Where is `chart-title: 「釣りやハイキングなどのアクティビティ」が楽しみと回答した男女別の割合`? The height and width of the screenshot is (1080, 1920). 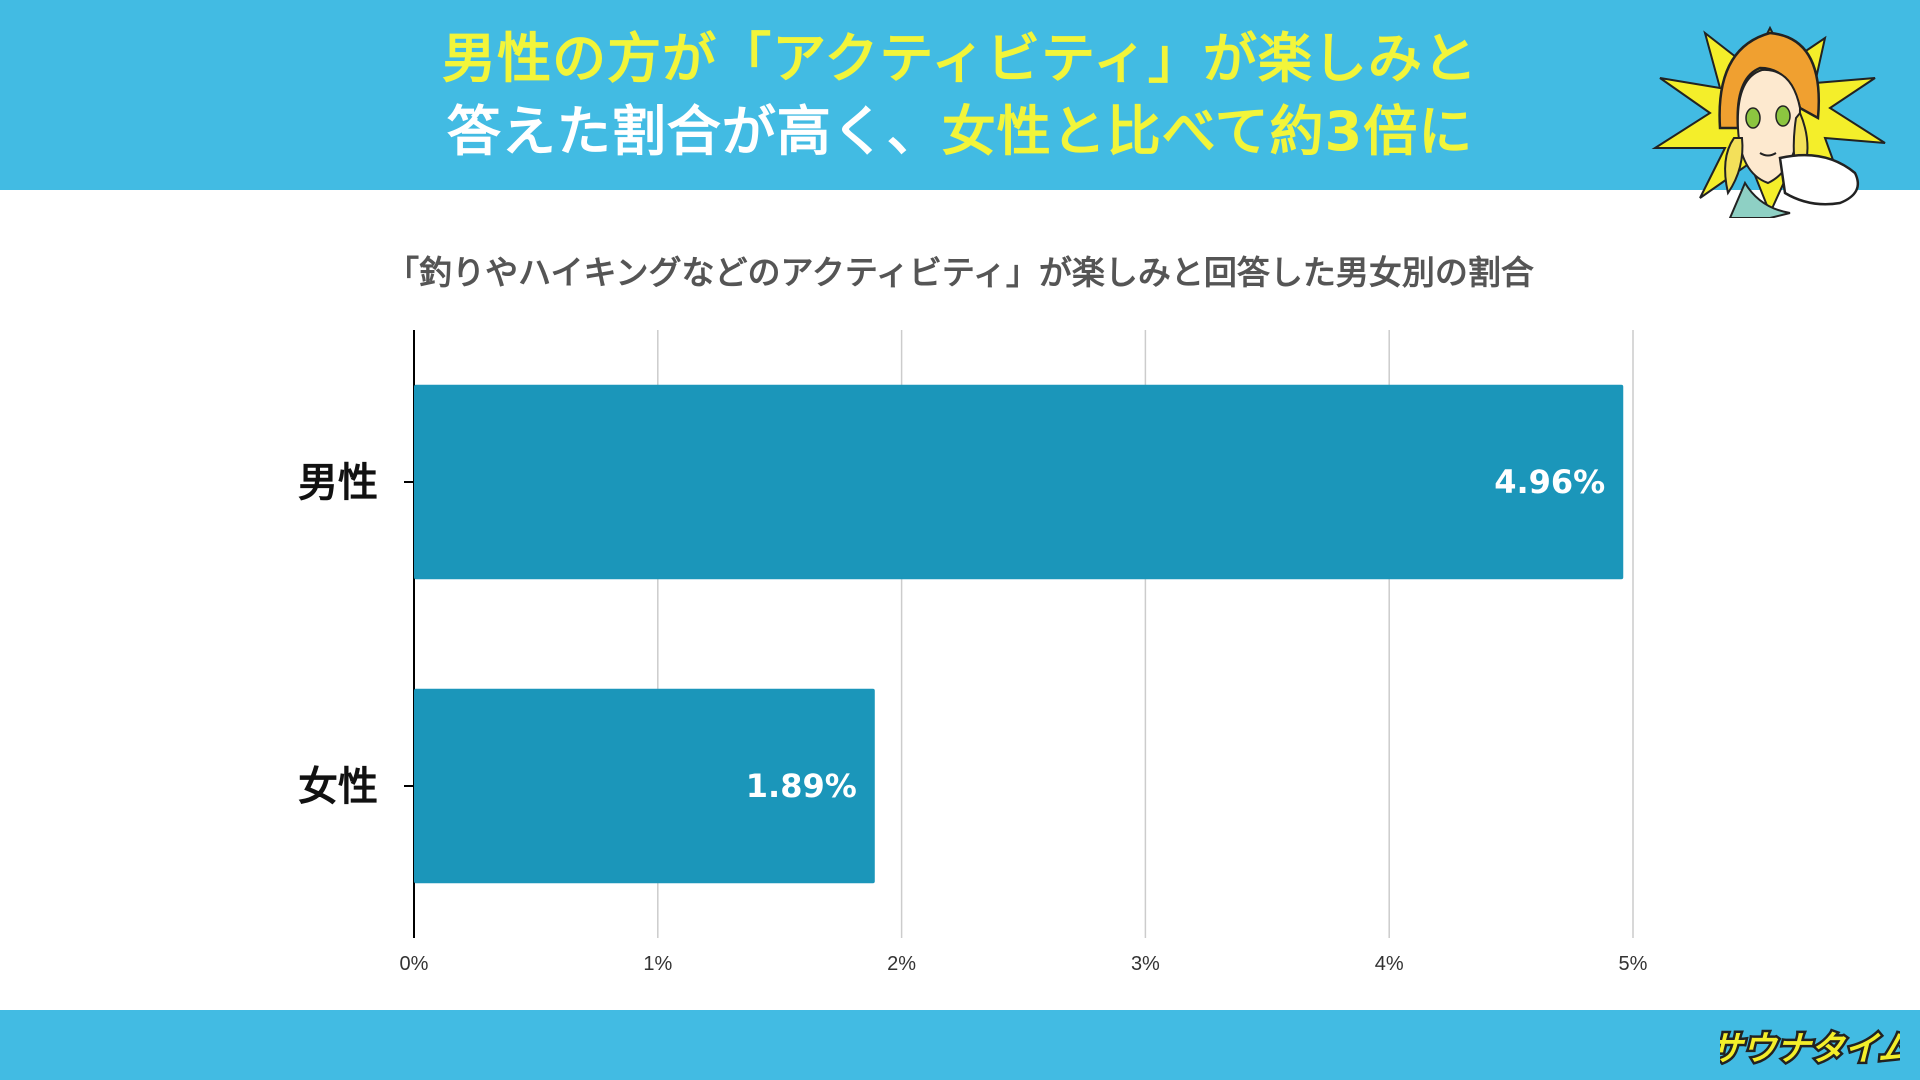 chart-title: 「釣りやハイキングなどのアクティビティ」が楽しみと回答した男女別の割合 is located at coordinates (960, 272).